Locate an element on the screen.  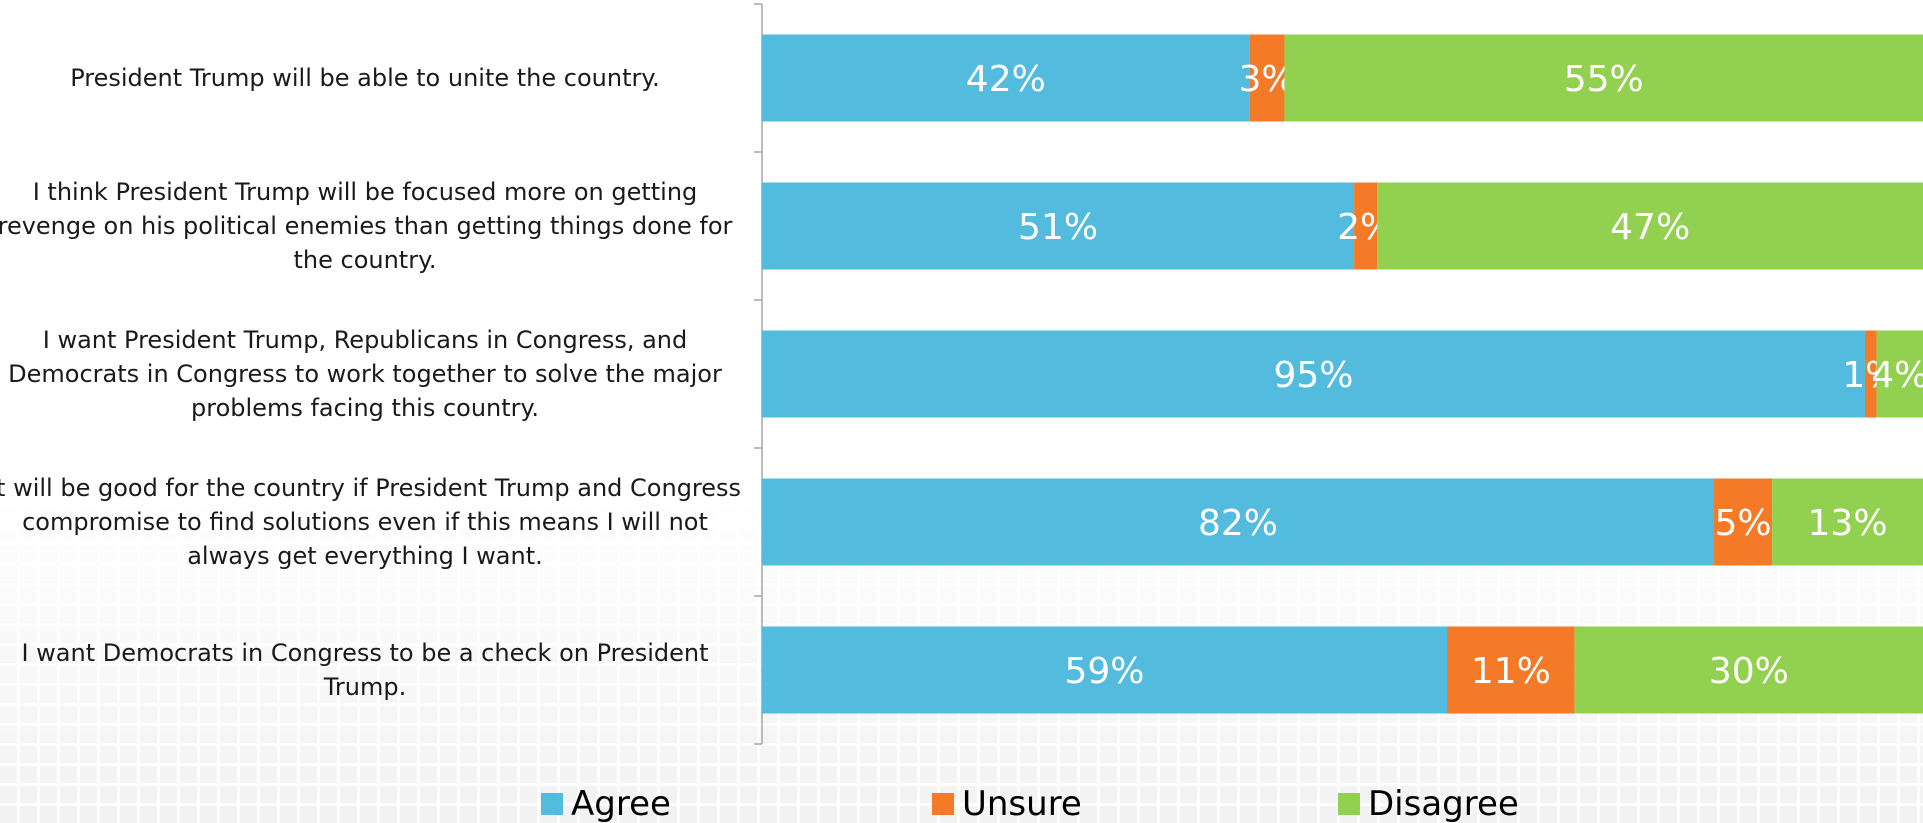
data-label-agree: 95% is located at coordinates (1313, 375).